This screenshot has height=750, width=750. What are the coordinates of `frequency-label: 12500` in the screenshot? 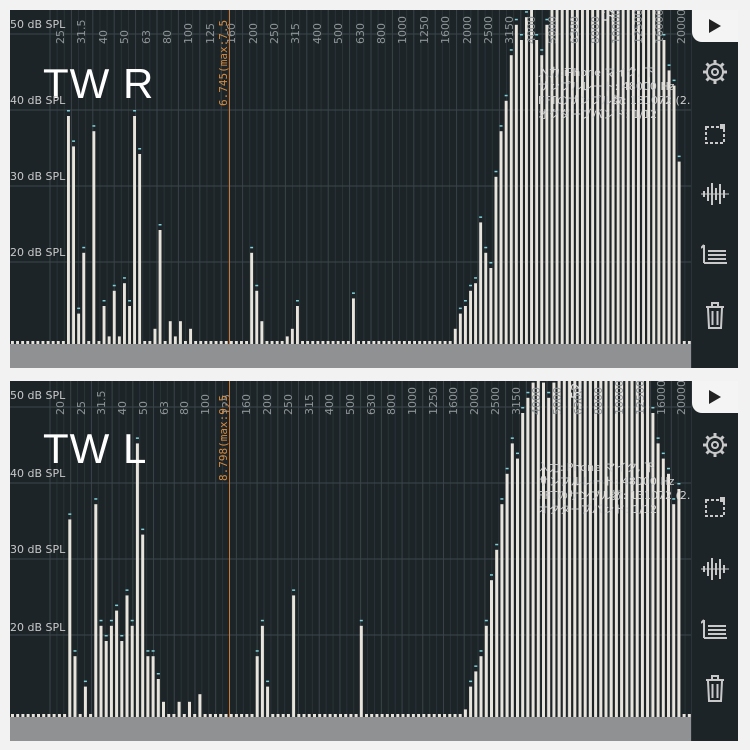 It's located at (640, 398).